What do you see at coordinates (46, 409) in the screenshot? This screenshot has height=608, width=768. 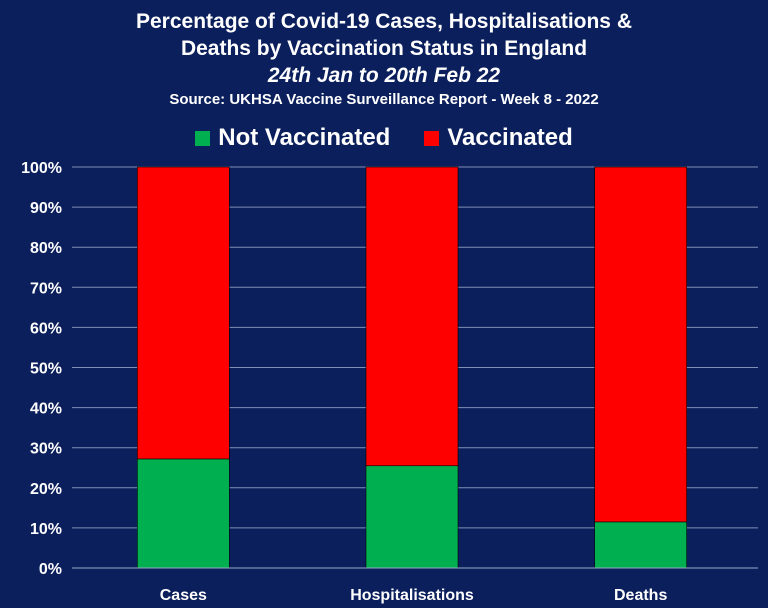 I see `y-tick-label: 40%` at bounding box center [46, 409].